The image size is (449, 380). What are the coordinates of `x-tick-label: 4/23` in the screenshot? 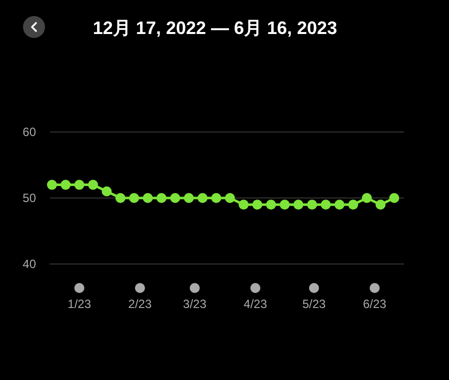 It's located at (256, 304).